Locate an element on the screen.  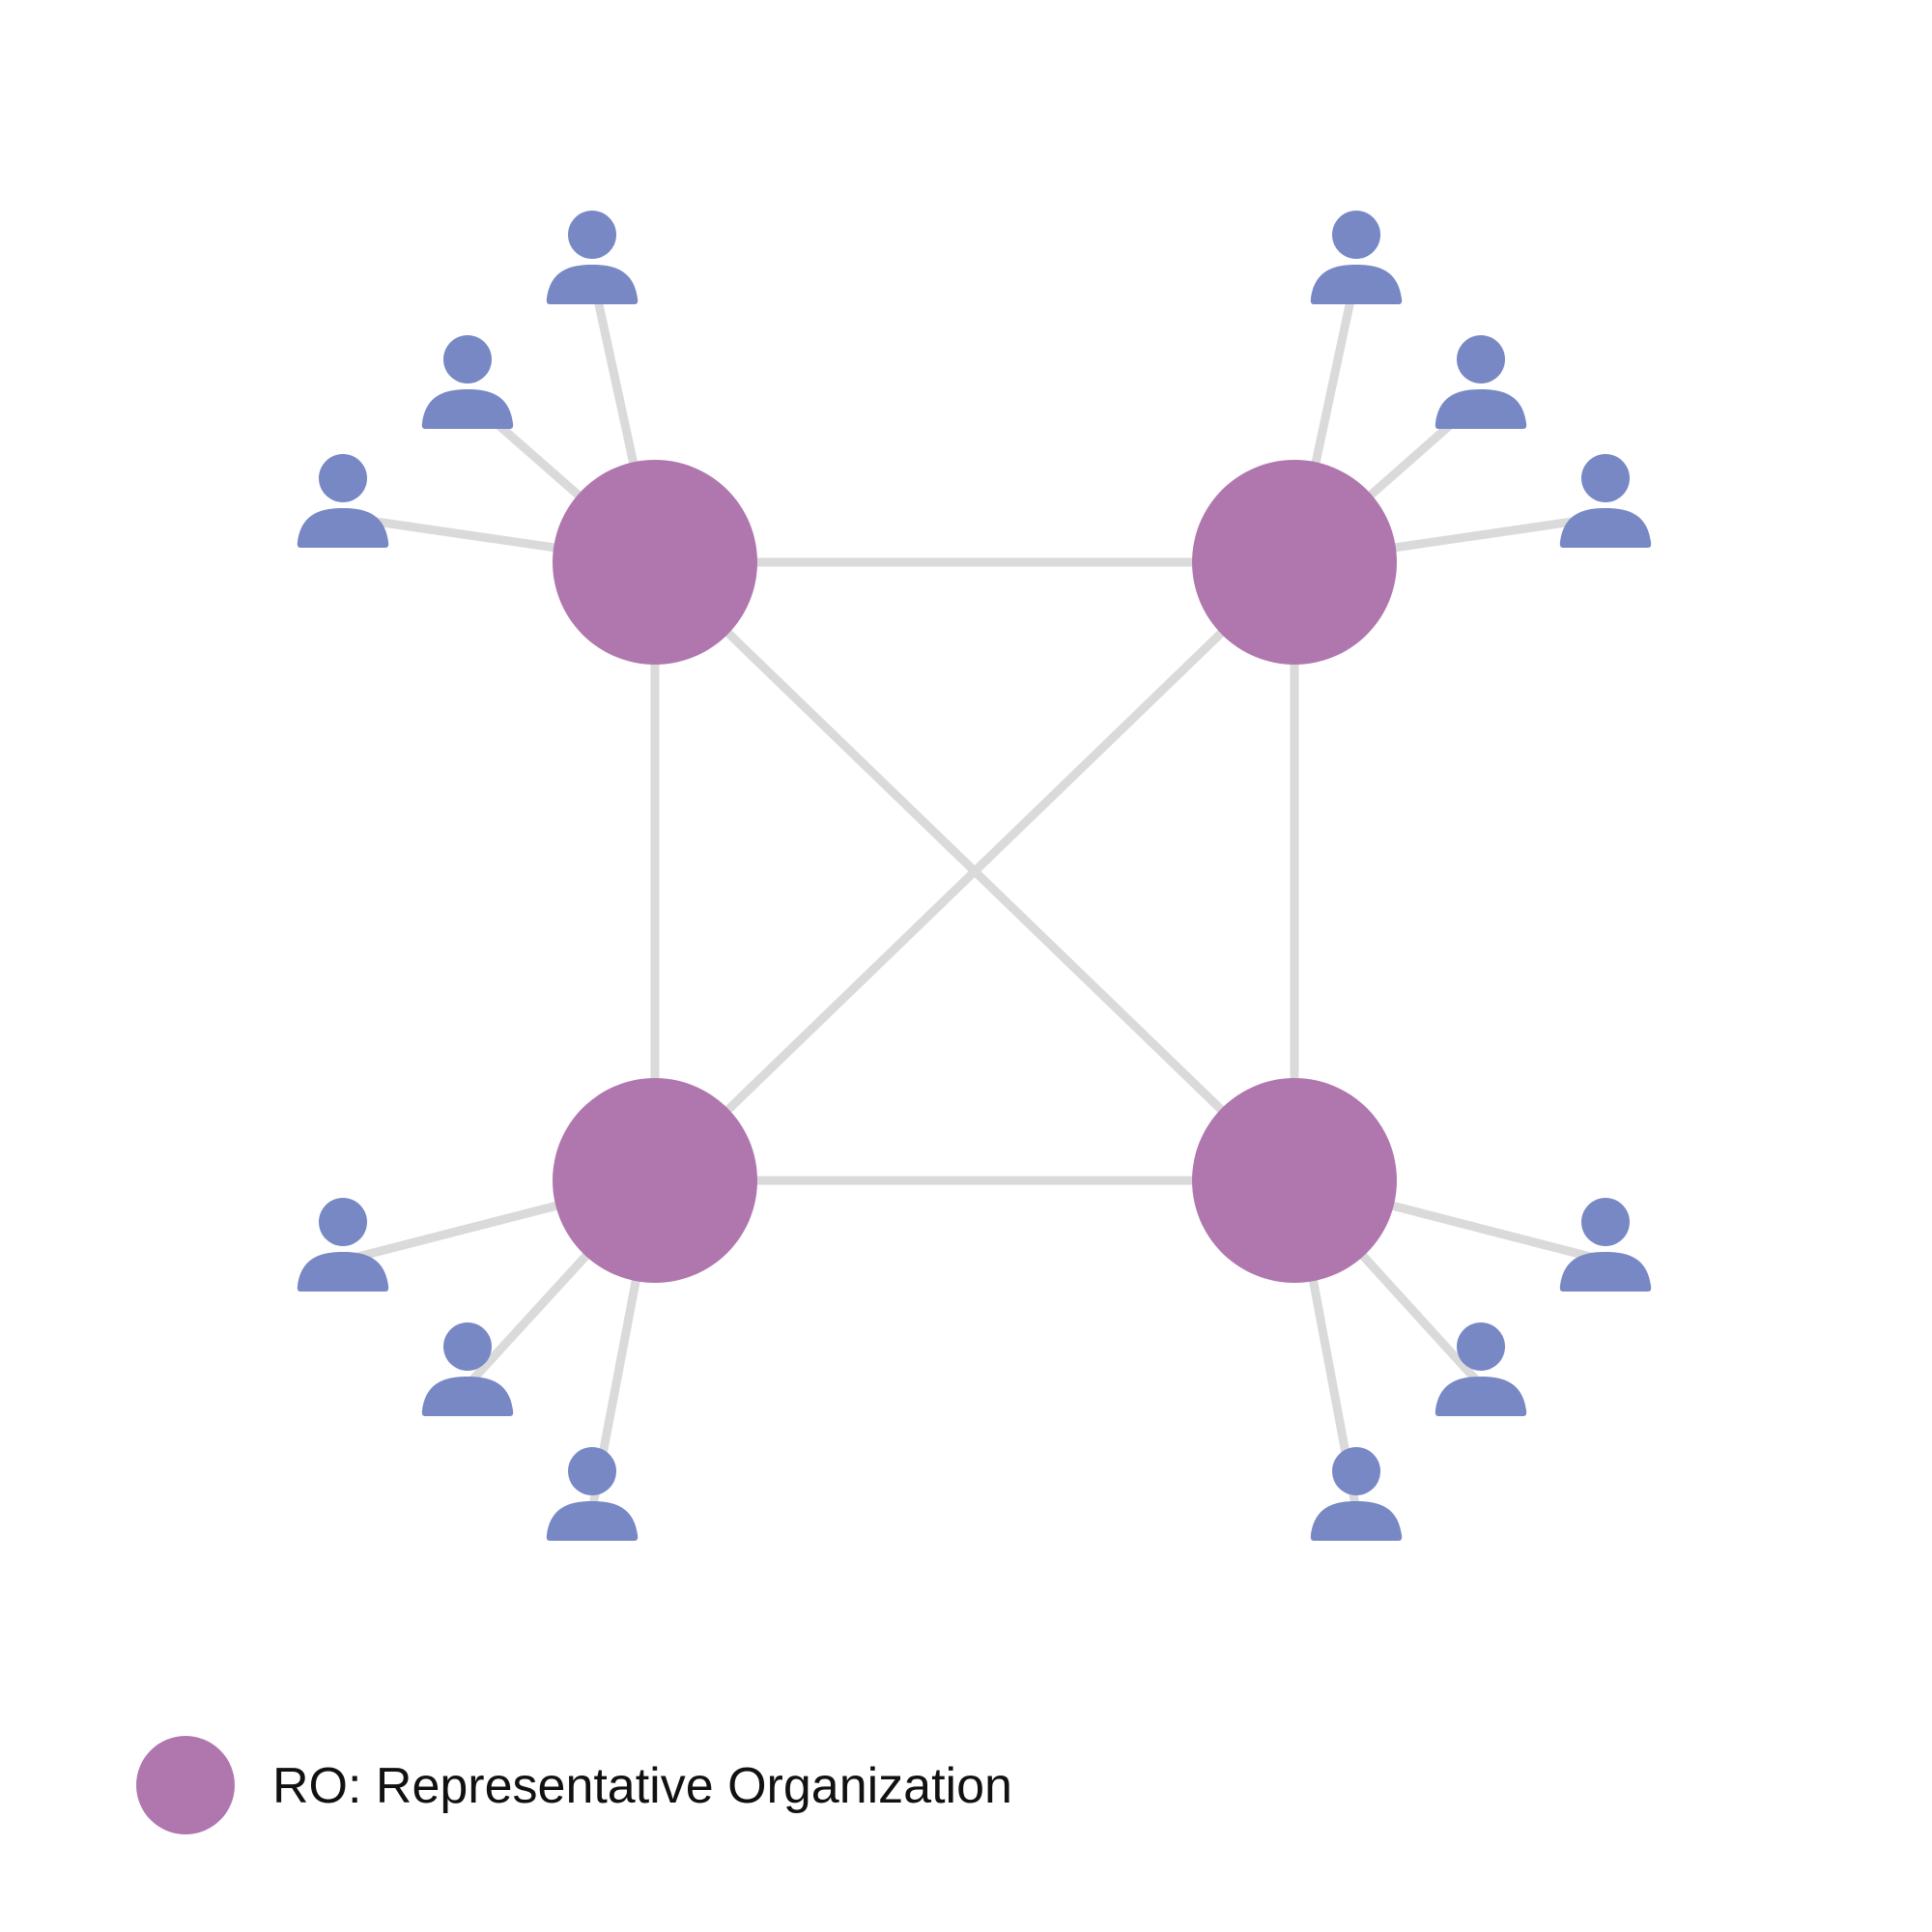
hub-link is located at coordinates (974, 871).